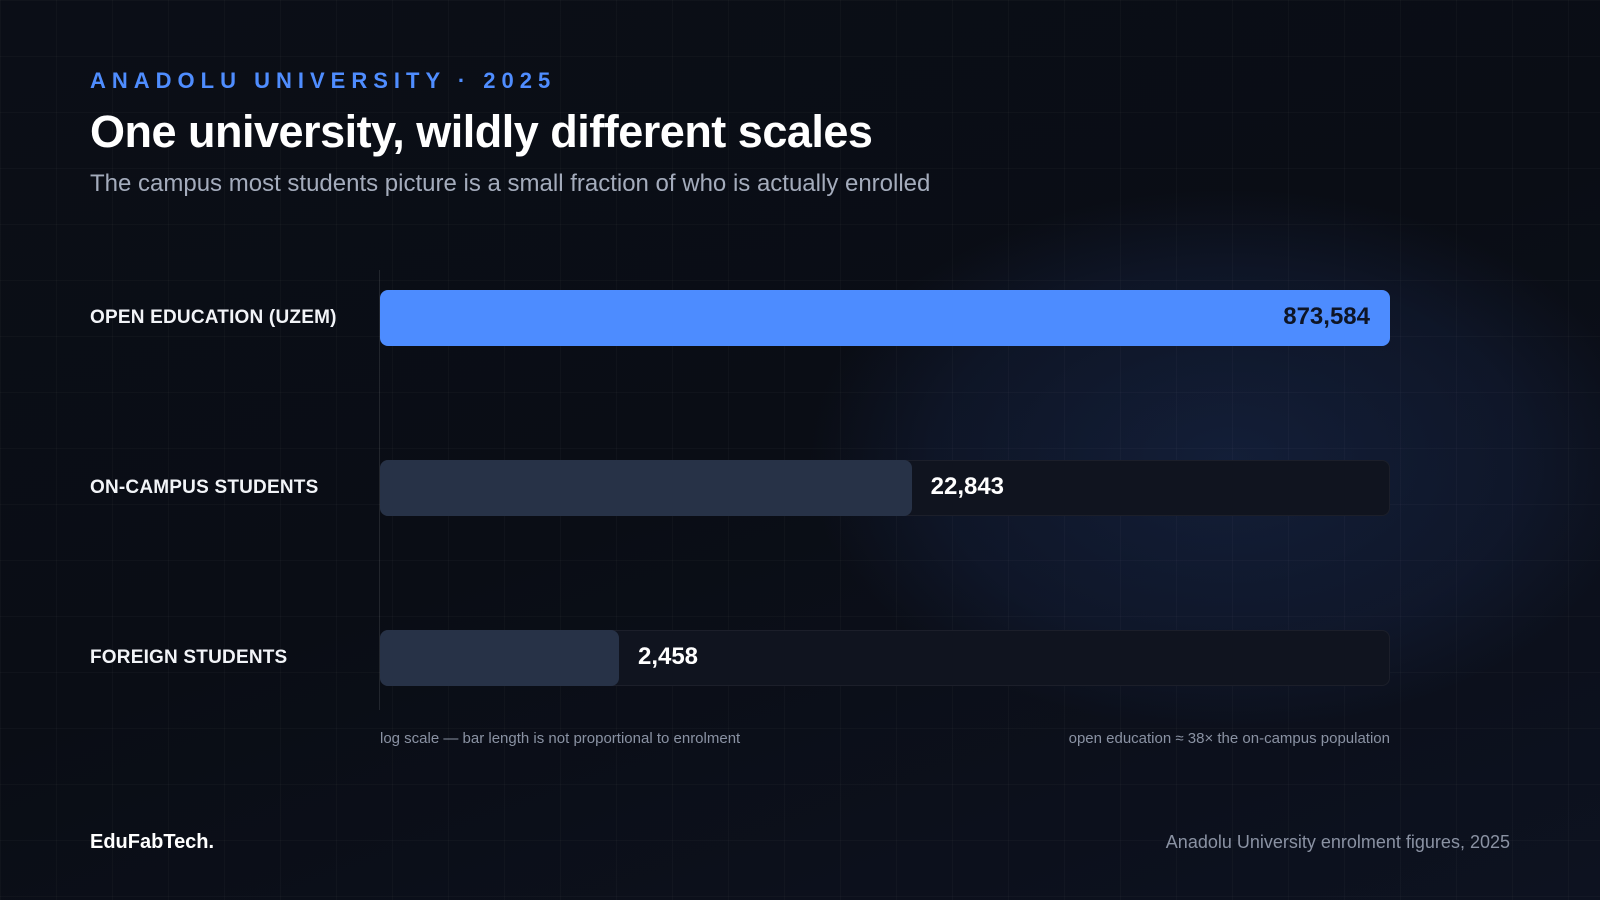 Image resolution: width=1600 pixels, height=900 pixels. Describe the element at coordinates (885, 318) in the screenshot. I see `bar-open-education-uzem` at that location.